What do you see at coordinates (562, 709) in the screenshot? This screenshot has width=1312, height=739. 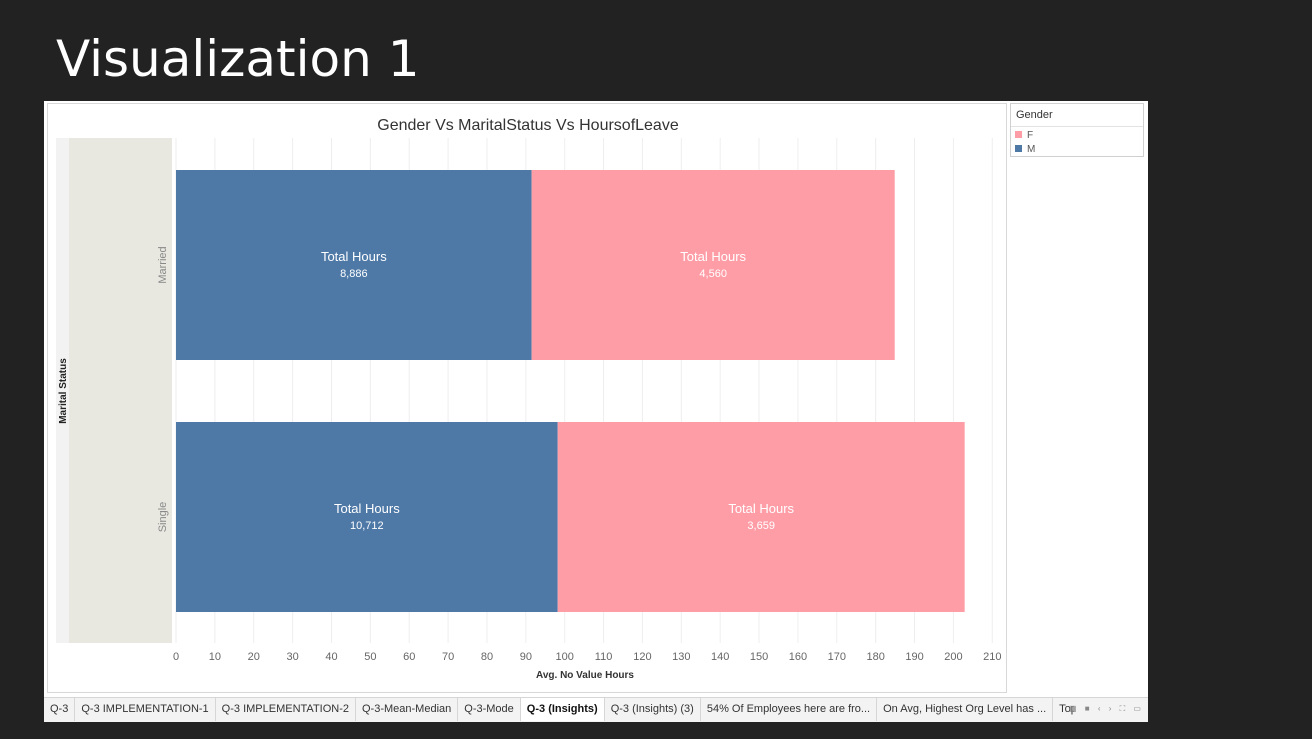 I see `tab-q3-insights: Q-3 (Insights)` at bounding box center [562, 709].